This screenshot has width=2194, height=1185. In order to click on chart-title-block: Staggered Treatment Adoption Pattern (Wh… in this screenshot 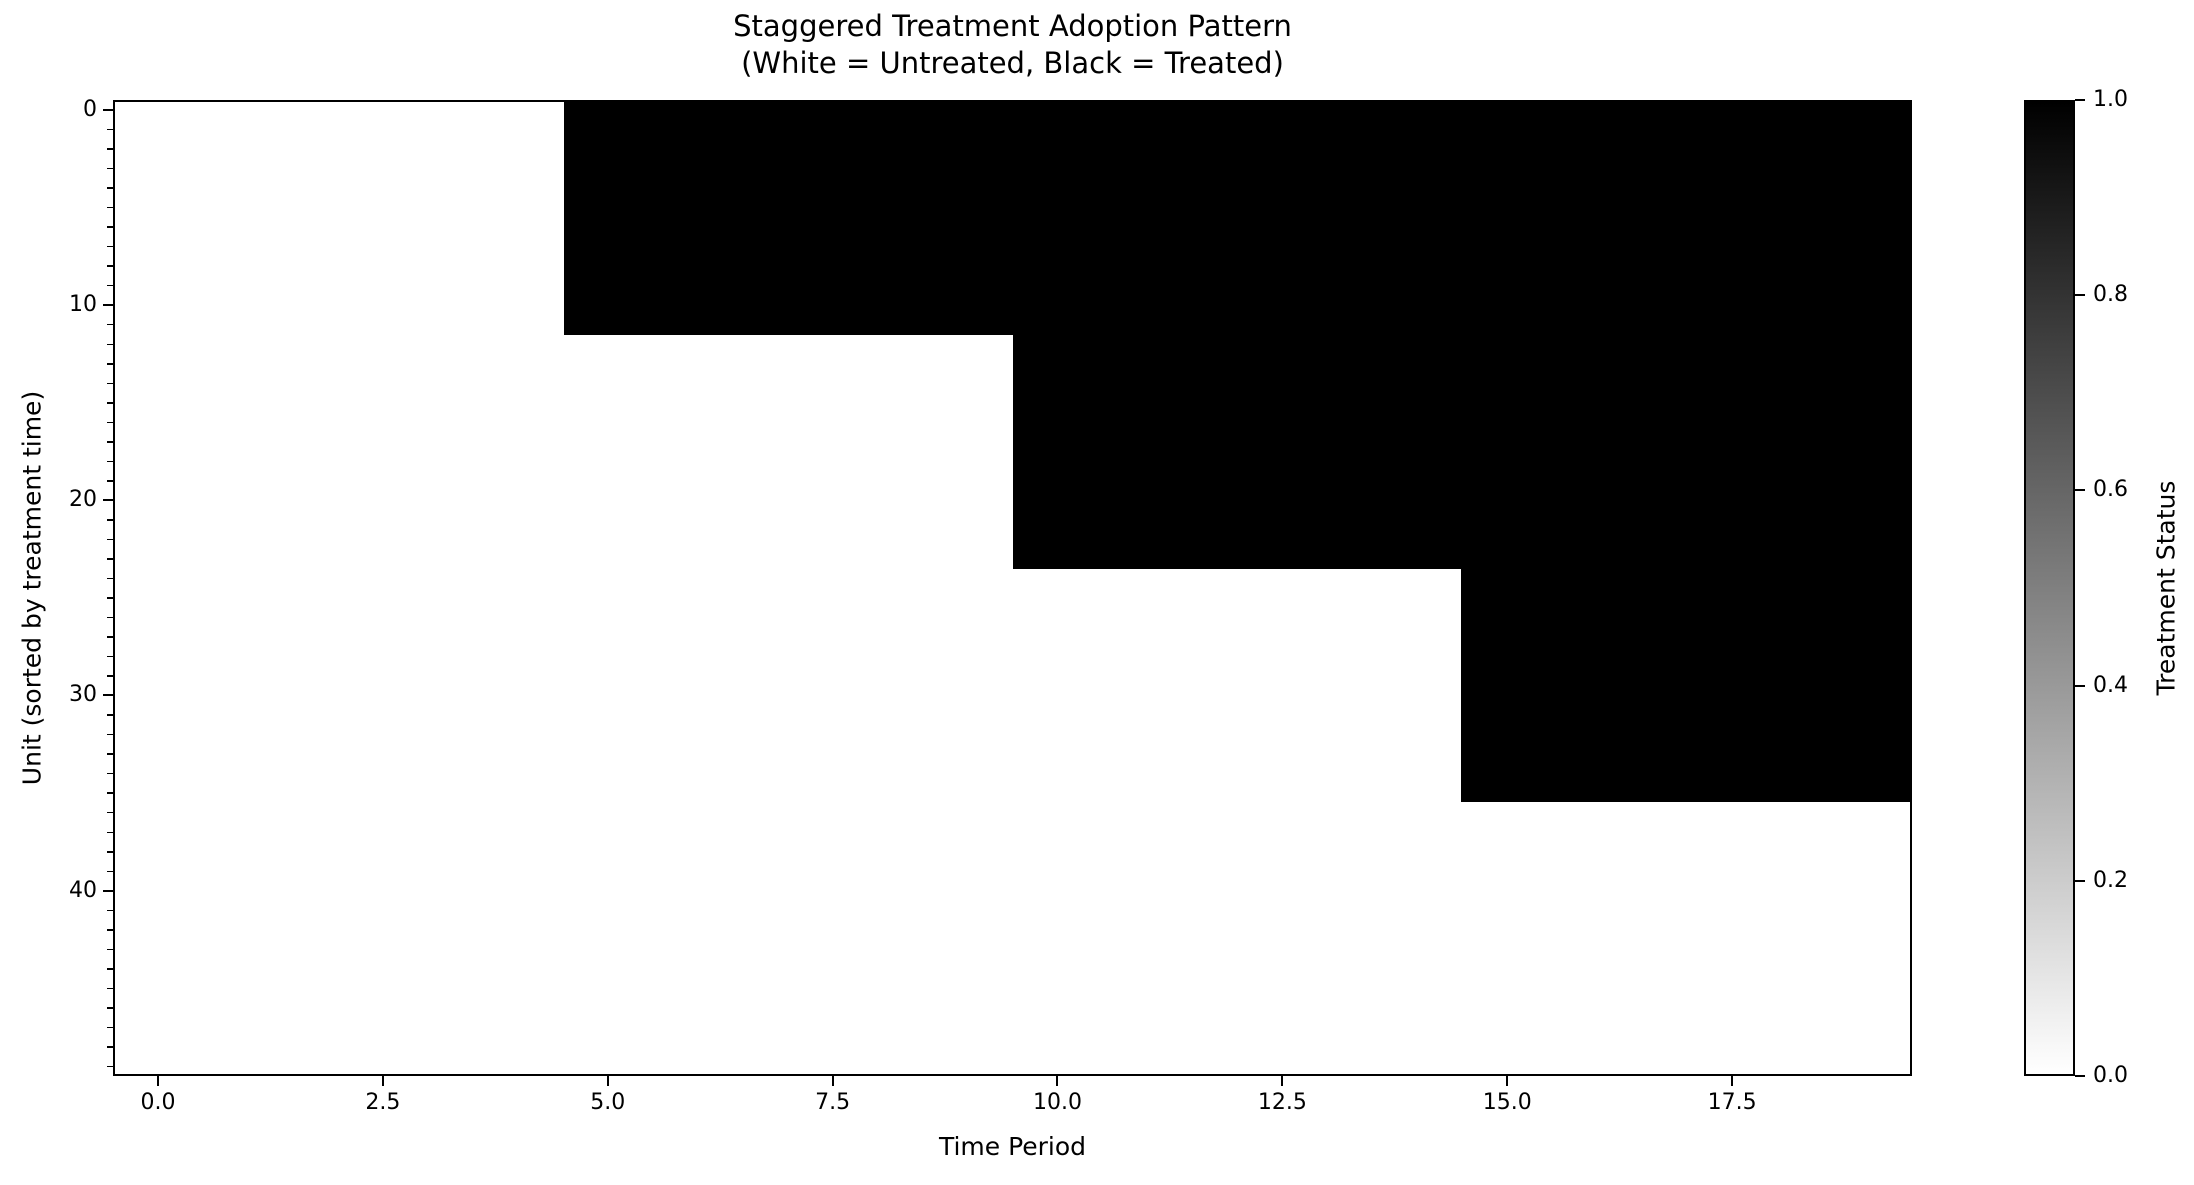, I will do `click(1012, 45)`.